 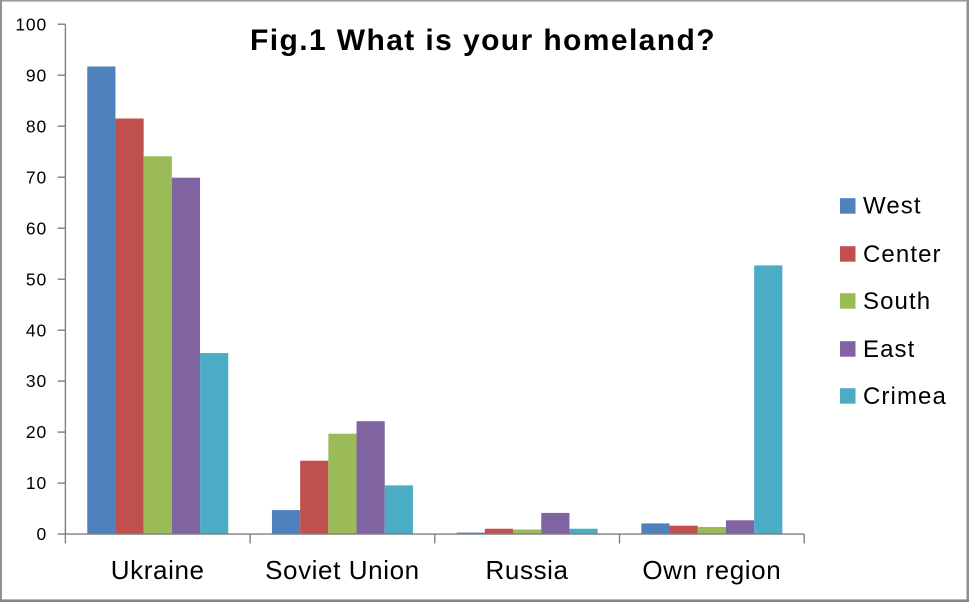 I want to click on svg-text: Crimea, so click(x=905, y=396).